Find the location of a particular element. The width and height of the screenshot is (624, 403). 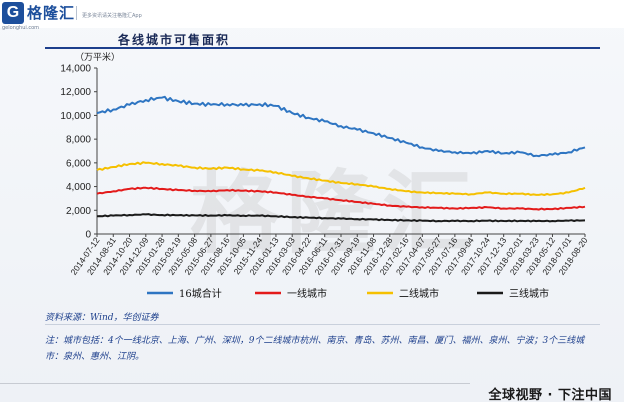

brand-bar: G 格隆汇 gelonghui.com 更多资讯请关注格隆汇App is located at coordinates (312, 15).